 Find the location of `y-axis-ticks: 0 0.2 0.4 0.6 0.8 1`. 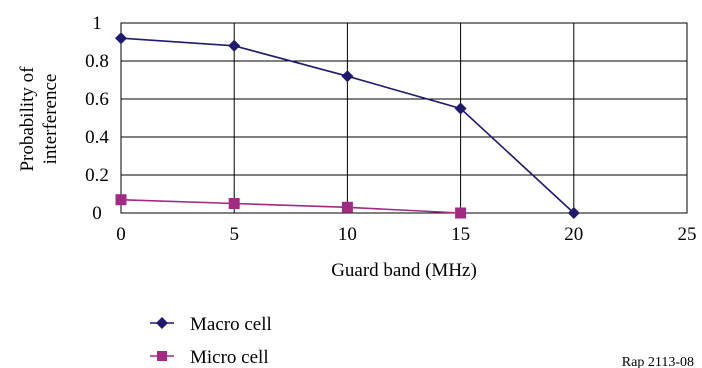

y-axis-ticks: 0 0.2 0.4 0.6 0.8 1 is located at coordinates (97, 118).